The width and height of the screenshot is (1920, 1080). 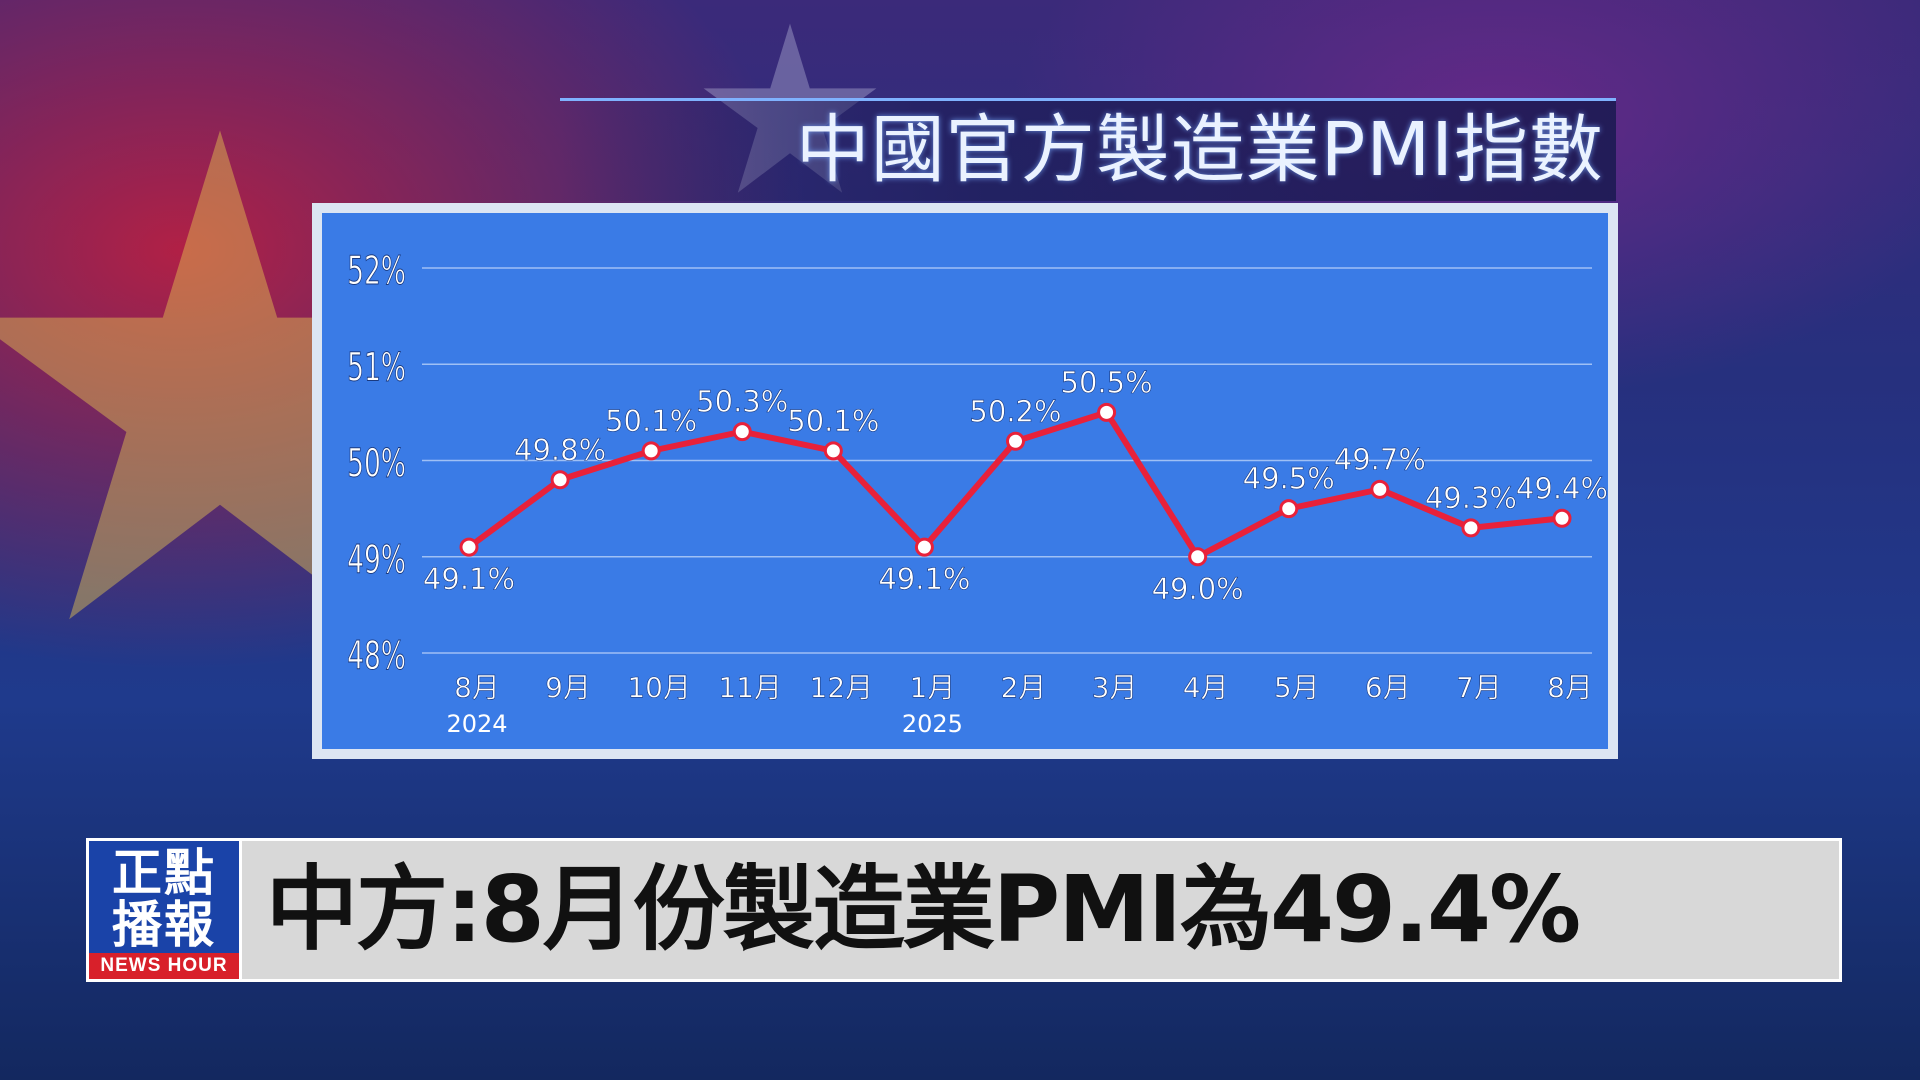 What do you see at coordinates (1199, 150) in the screenshot?
I see `chart-title: 中國官方製造業PMI指數` at bounding box center [1199, 150].